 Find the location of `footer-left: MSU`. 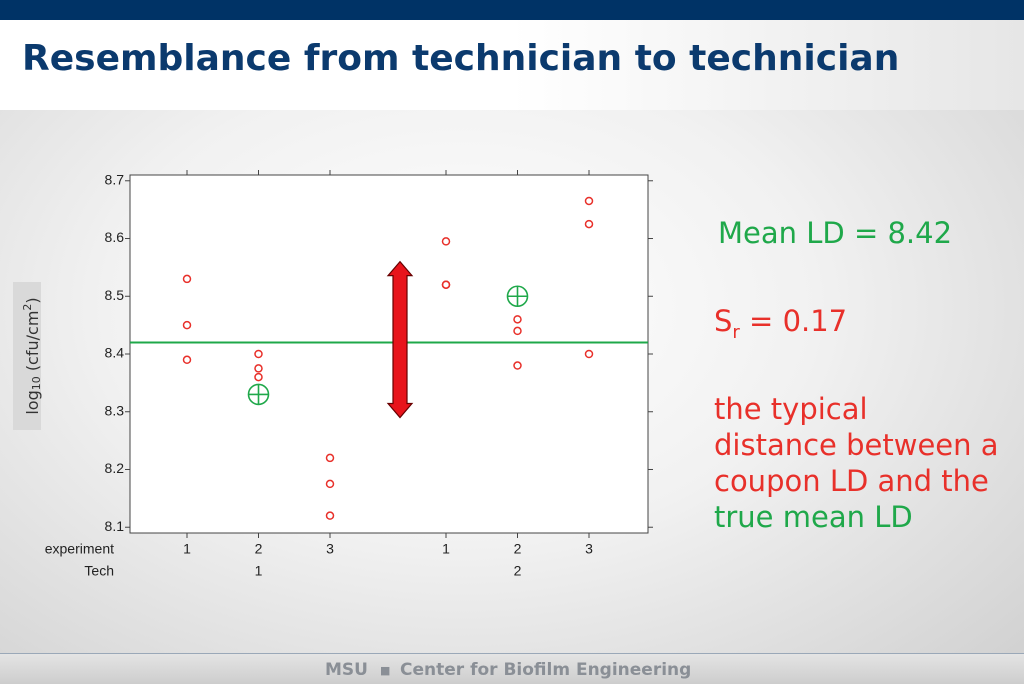

footer-left: MSU is located at coordinates (346, 670).